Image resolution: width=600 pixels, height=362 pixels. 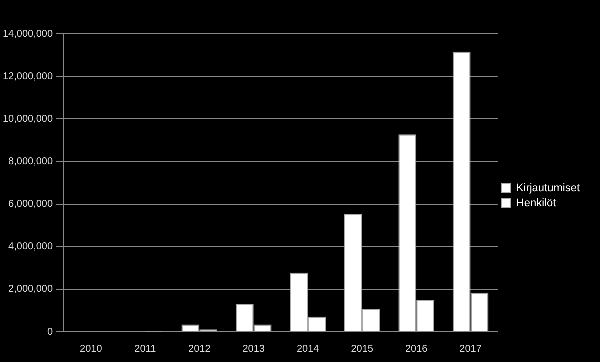 I want to click on y-tick-label: 14,000,000, so click(x=28, y=34).